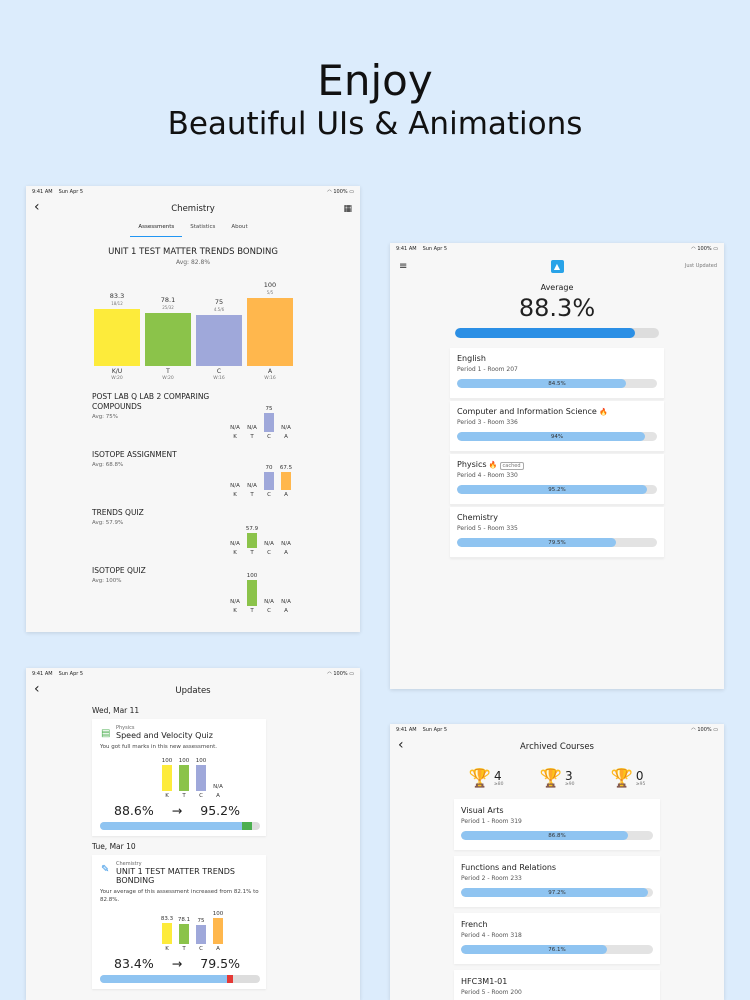 This screenshot has height=1000, width=750. I want to click on mini-col-c: 75 C, so click(269, 419).